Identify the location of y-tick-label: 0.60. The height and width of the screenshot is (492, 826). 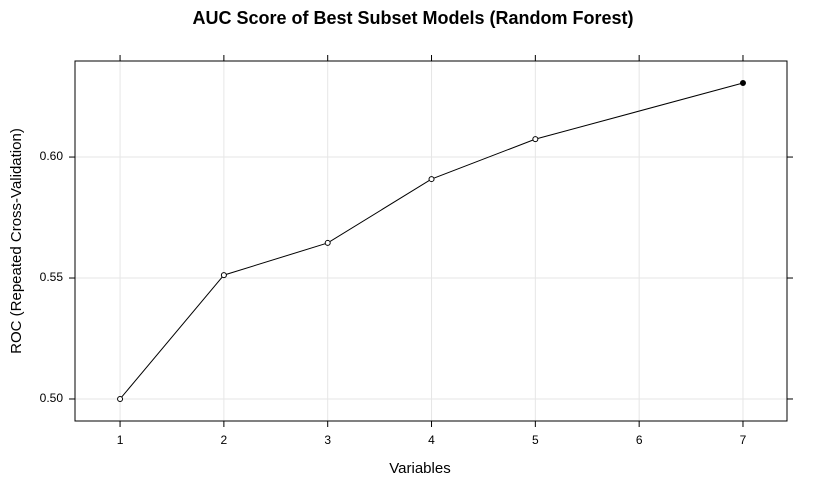
(52, 156).